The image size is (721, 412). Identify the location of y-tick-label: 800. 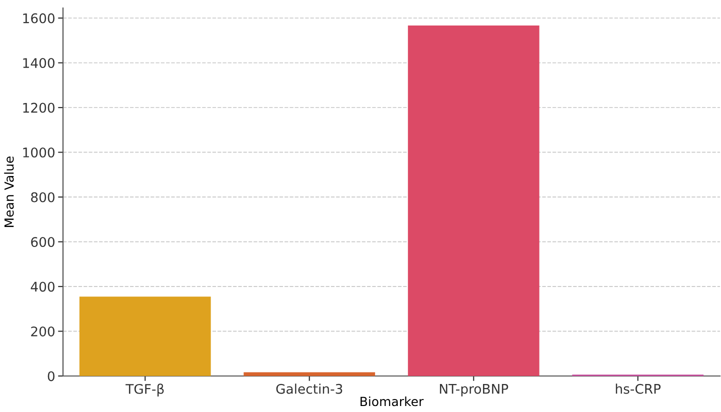
(42, 197).